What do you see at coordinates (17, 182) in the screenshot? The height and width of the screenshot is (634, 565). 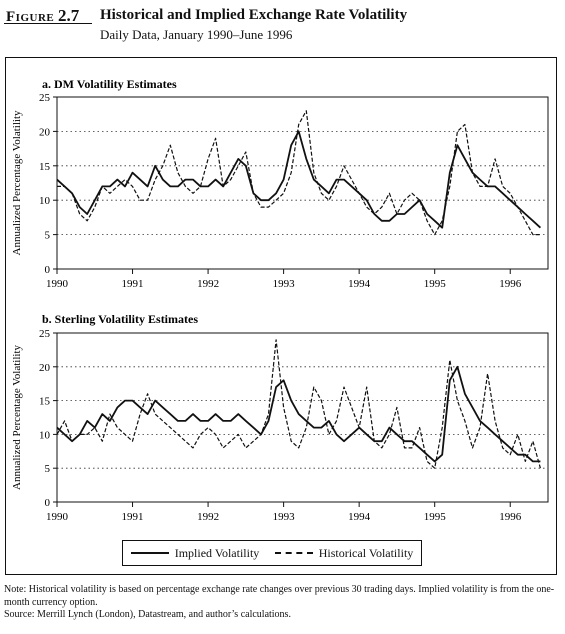 I see `y-axis-label-dm: Annualized Percentage Volatility` at bounding box center [17, 182].